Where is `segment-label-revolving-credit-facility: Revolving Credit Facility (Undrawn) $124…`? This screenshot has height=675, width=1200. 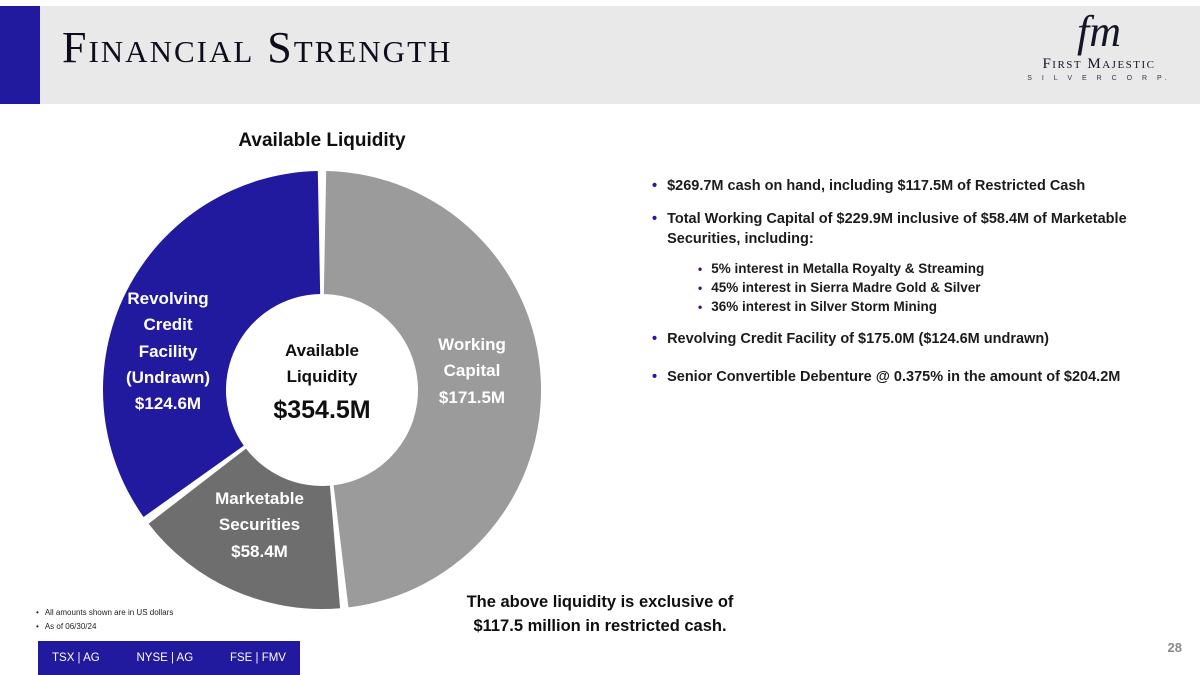
segment-label-revolving-credit-facility: Revolving Credit Facility (Undrawn) $124… is located at coordinates (168, 351).